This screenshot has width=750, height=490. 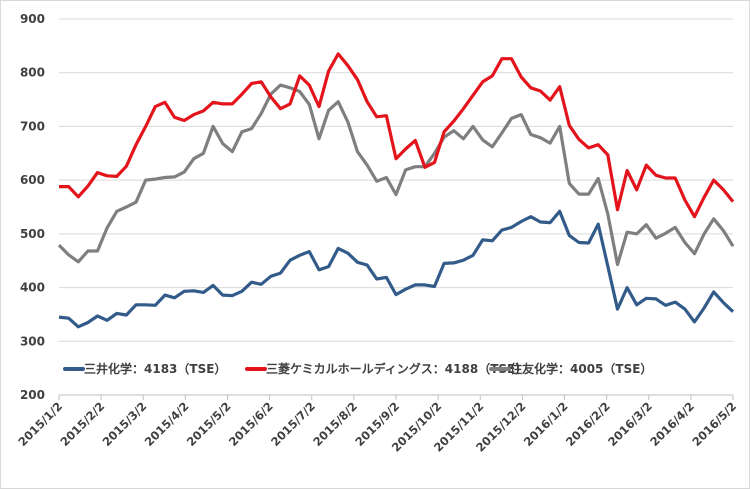 I want to click on x-tick-label: 2015/1/2, so click(x=40, y=424).